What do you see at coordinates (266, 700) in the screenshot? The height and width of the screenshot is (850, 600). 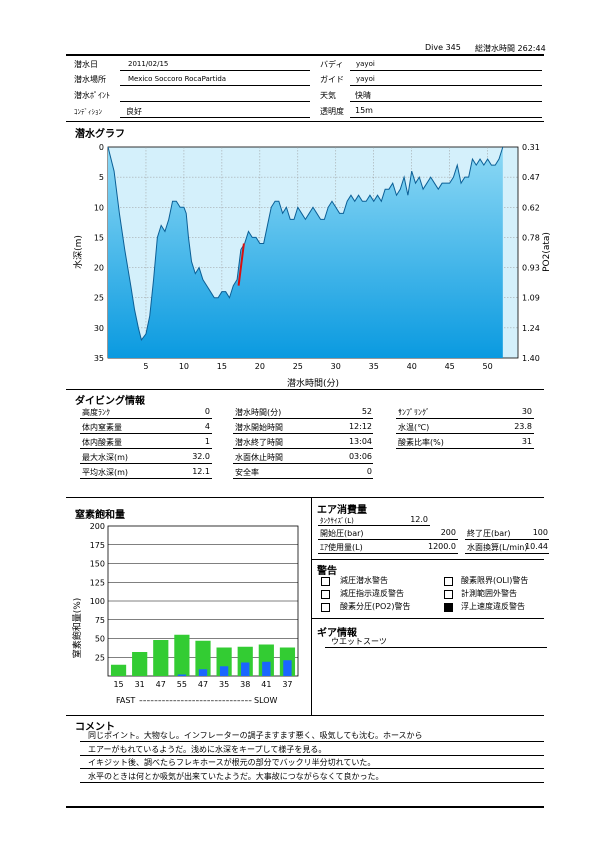 I see `slow-label: SLOW` at bounding box center [266, 700].